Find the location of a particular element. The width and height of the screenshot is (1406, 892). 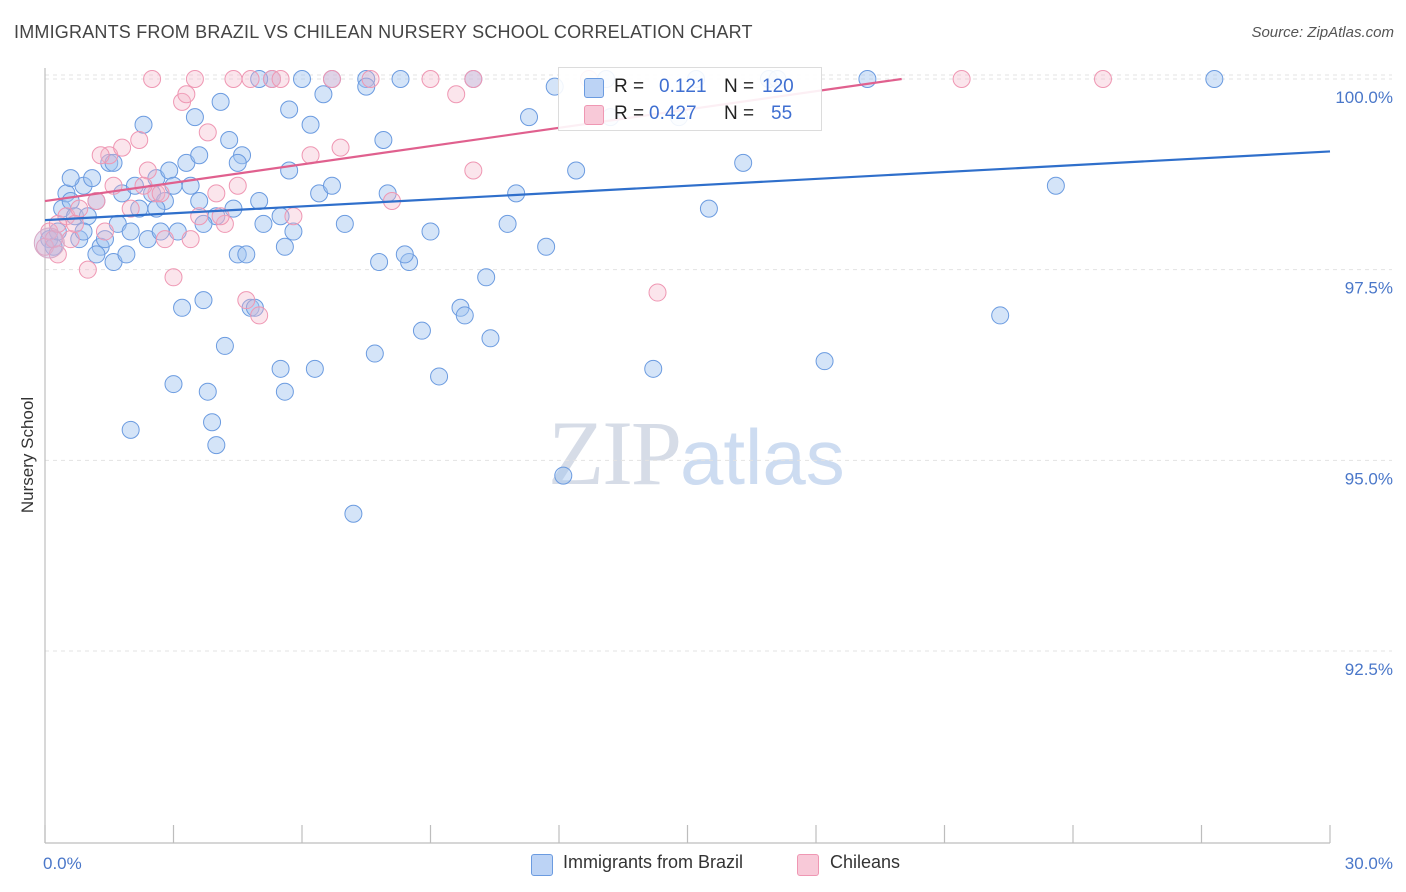

legend-r-value-chileans: 0.427 is located at coordinates (673, 113).